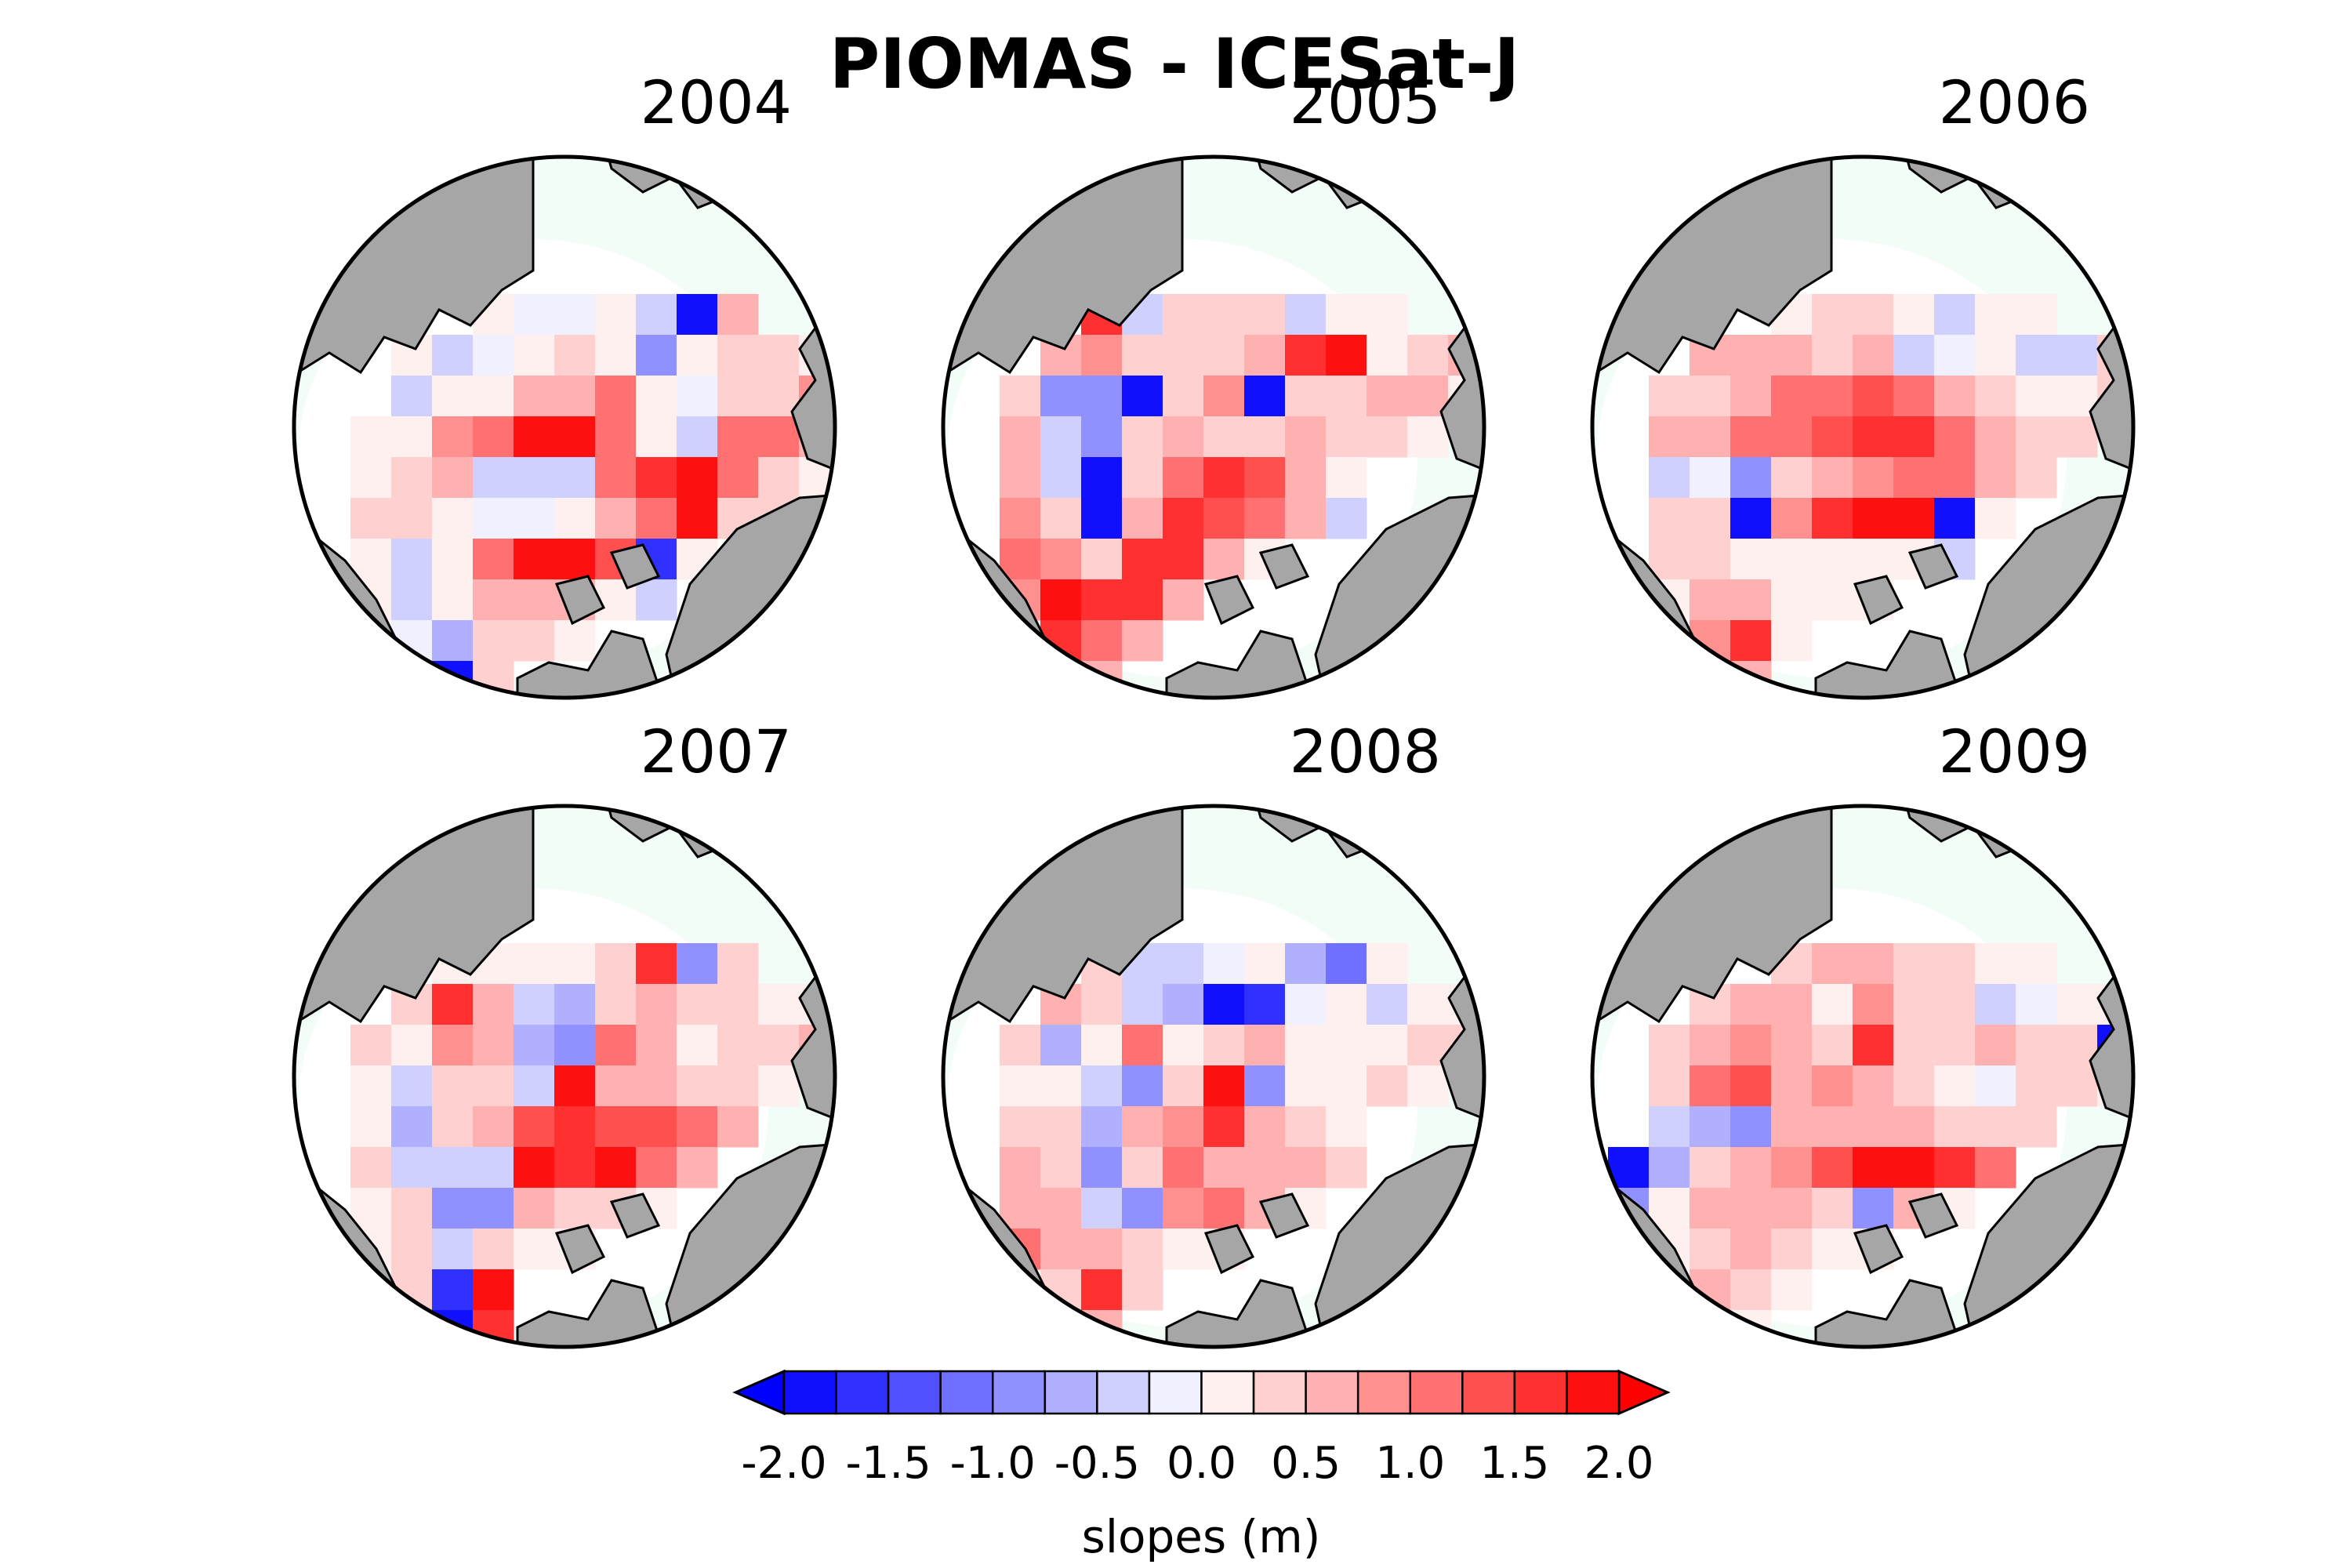  I want to click on colorbar-label: slopes (m), so click(1201, 1536).